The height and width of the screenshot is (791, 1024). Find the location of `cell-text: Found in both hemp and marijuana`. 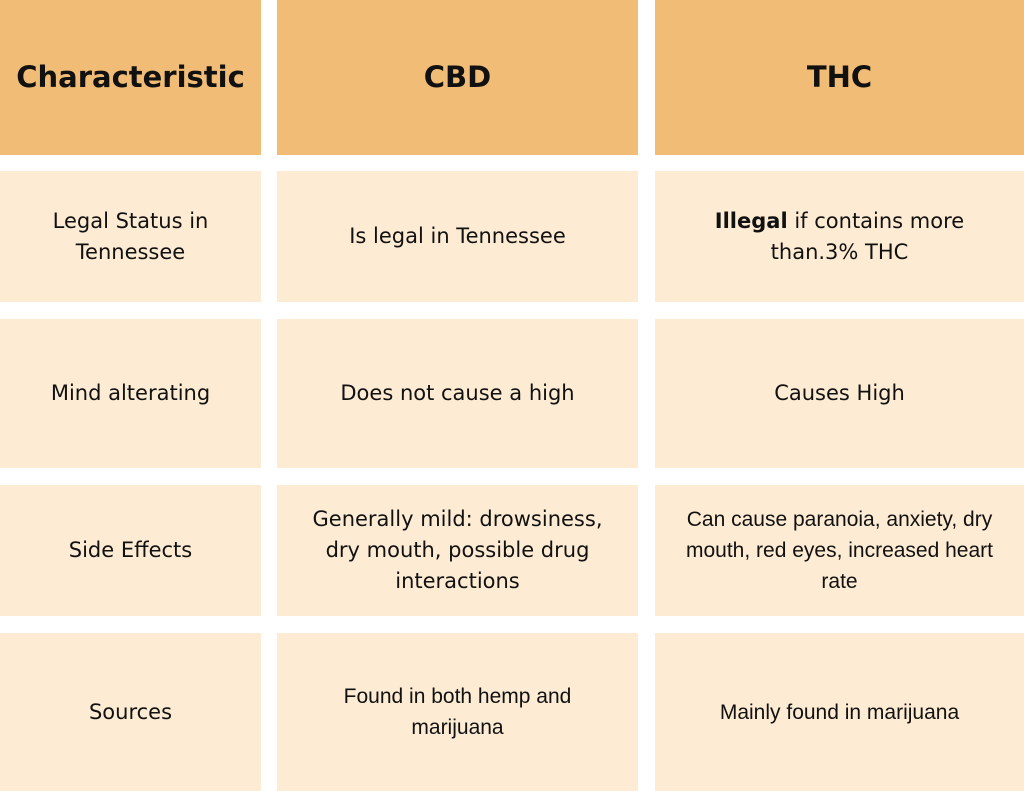

cell-text: Found in both hemp and marijuana is located at coordinates (457, 712).